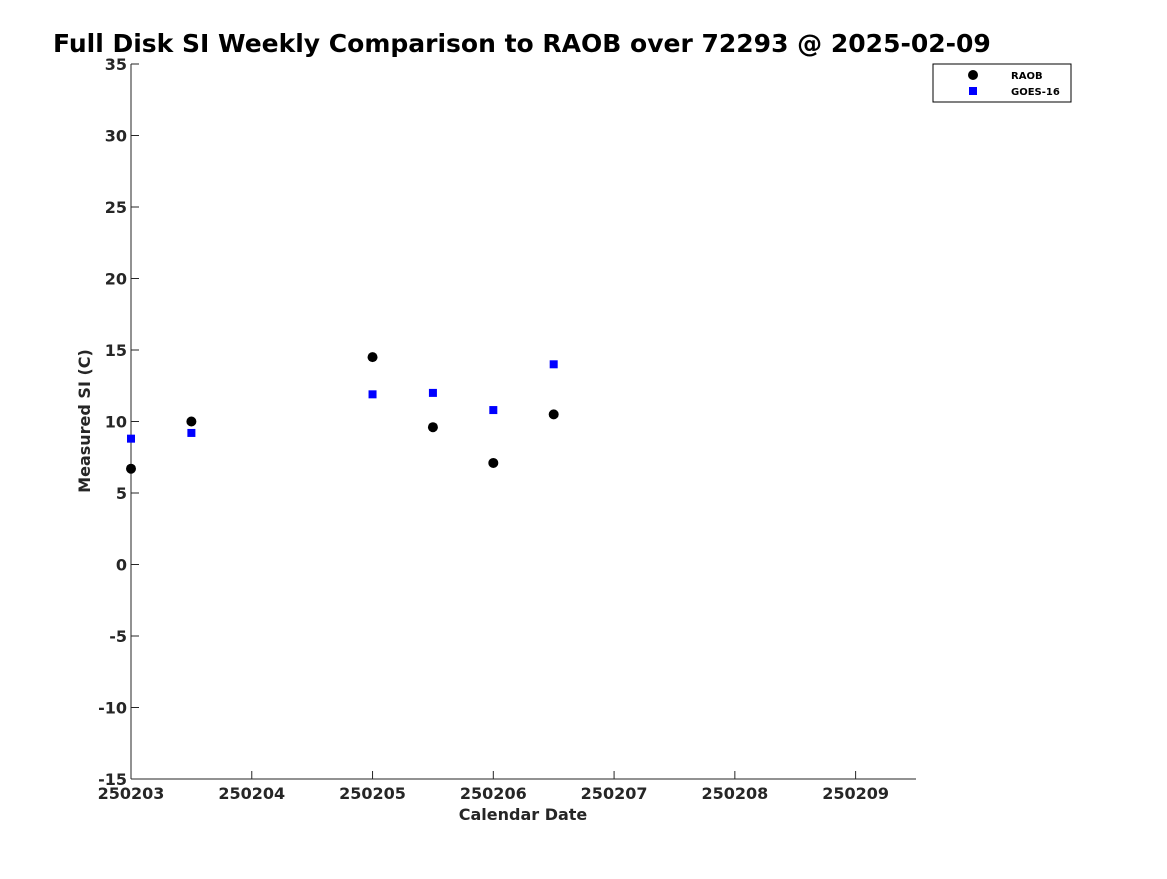  Describe the element at coordinates (84, 421) in the screenshot. I see `y-axis-label: Measured SI (C)` at that location.